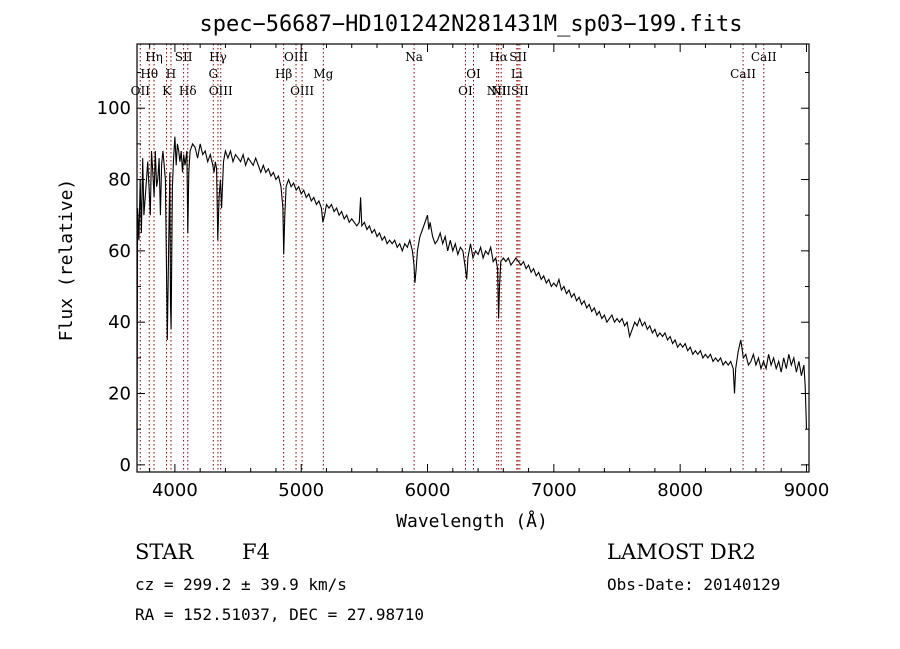 The width and height of the screenshot is (900, 649). What do you see at coordinates (256, 552) in the screenshot?
I see `object-subclass: F4` at bounding box center [256, 552].